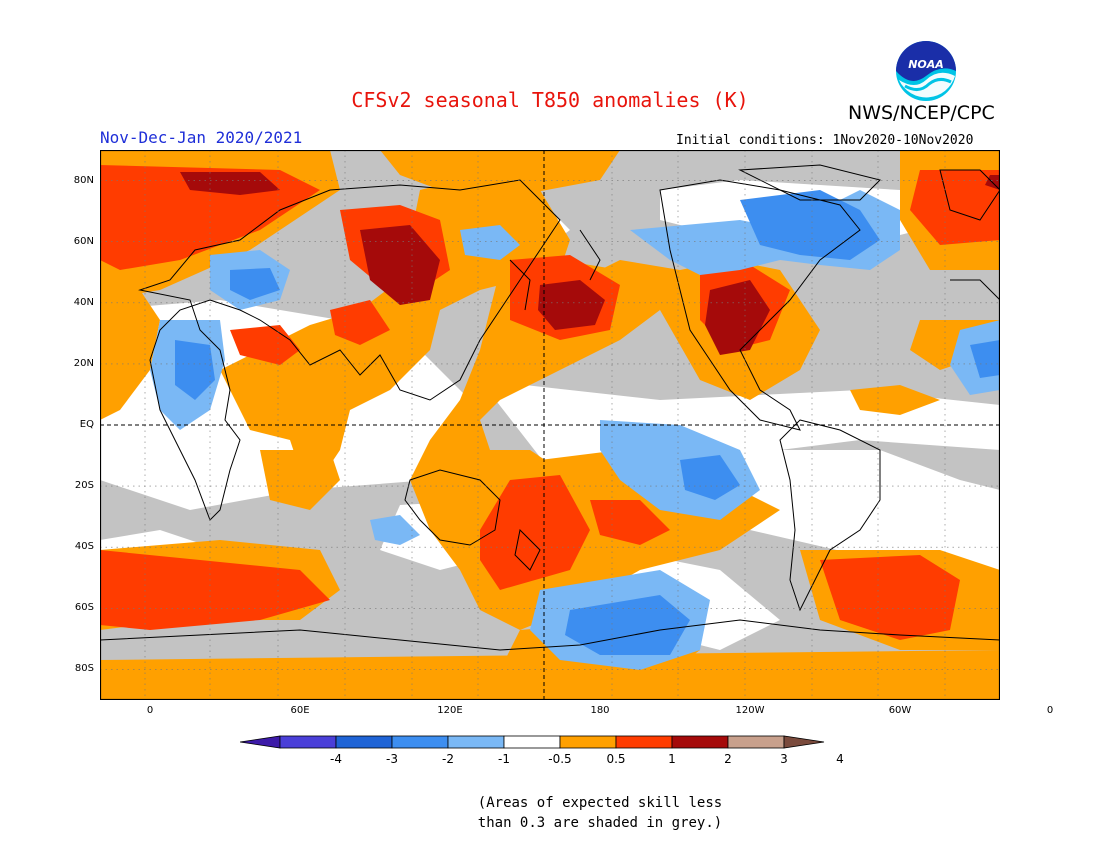 The height and width of the screenshot is (850, 1100). I want to click on latitude-label: 80S, so click(84, 669).